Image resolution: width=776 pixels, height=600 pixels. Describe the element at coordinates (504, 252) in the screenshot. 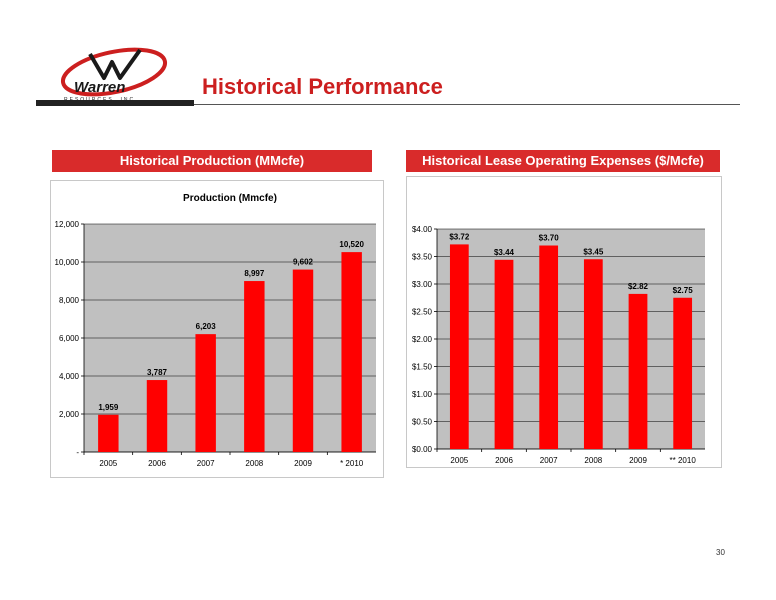

I see `loe-data-label: $3.44` at that location.